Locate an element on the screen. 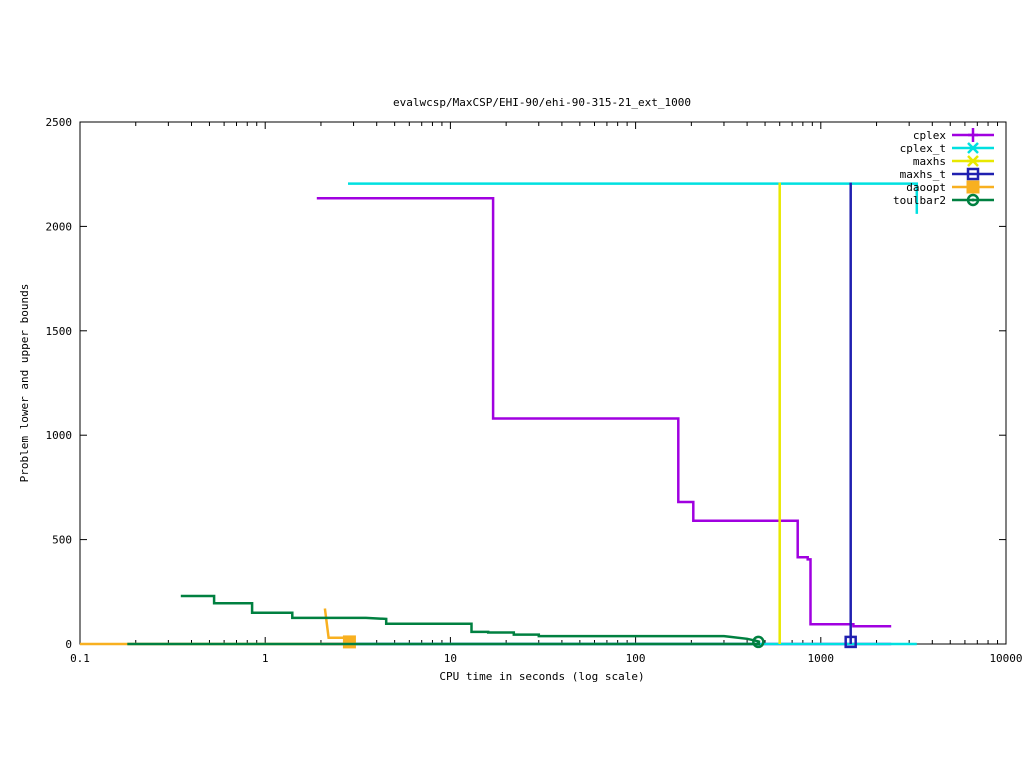 The image size is (1024, 768). legend-label-cplex-t: cplex_t is located at coordinates (923, 148).